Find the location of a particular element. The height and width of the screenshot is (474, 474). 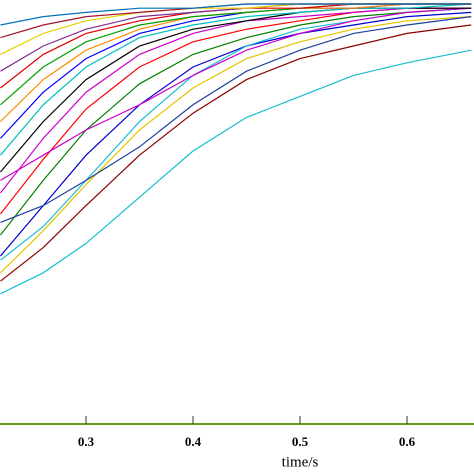

x-tick-label: 0.3 is located at coordinates (86, 441).